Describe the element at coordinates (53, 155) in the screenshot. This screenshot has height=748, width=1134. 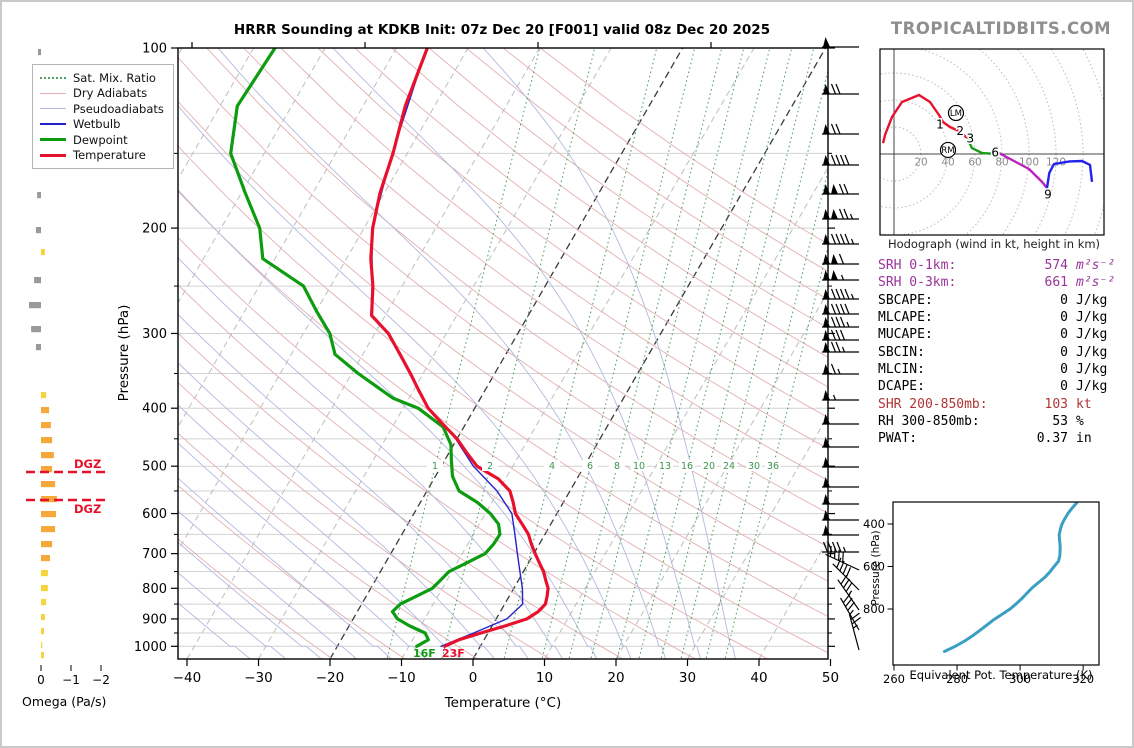
I see `tmp-line-swatch` at that location.